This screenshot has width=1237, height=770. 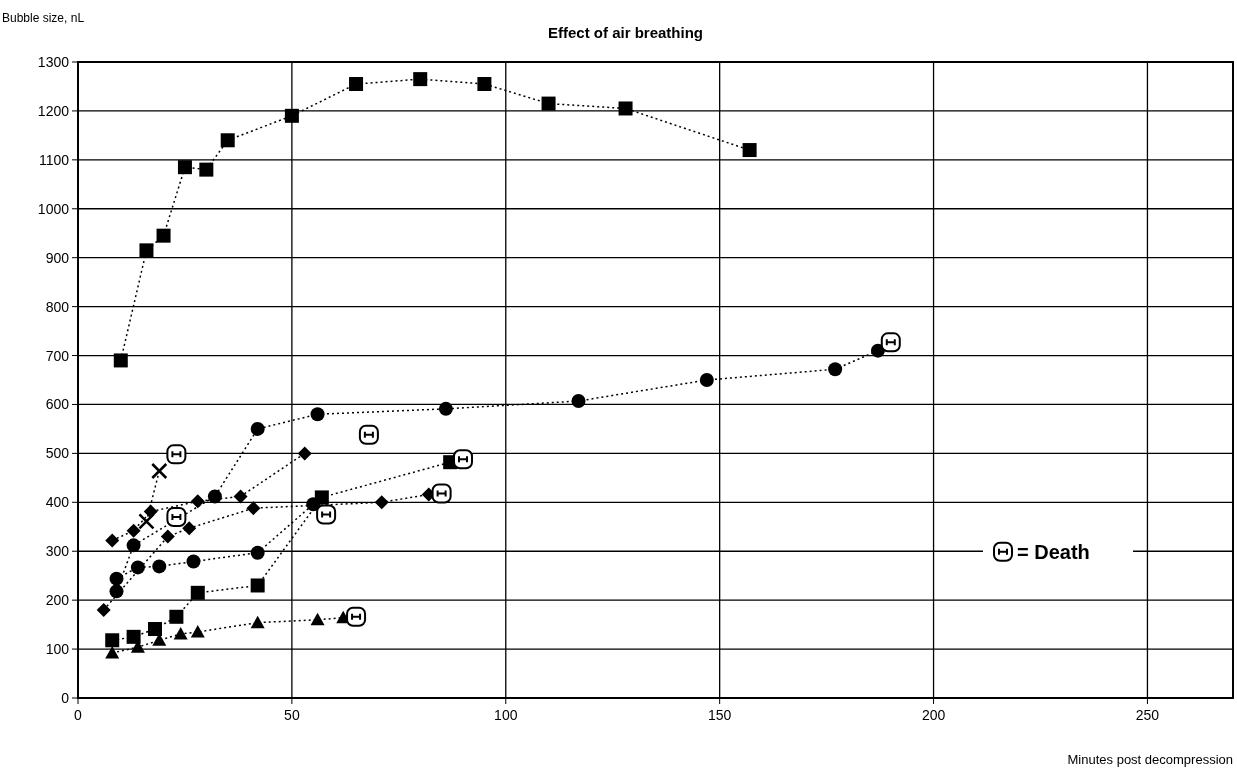 I want to click on x-tick-label: 200, so click(x=933, y=715).